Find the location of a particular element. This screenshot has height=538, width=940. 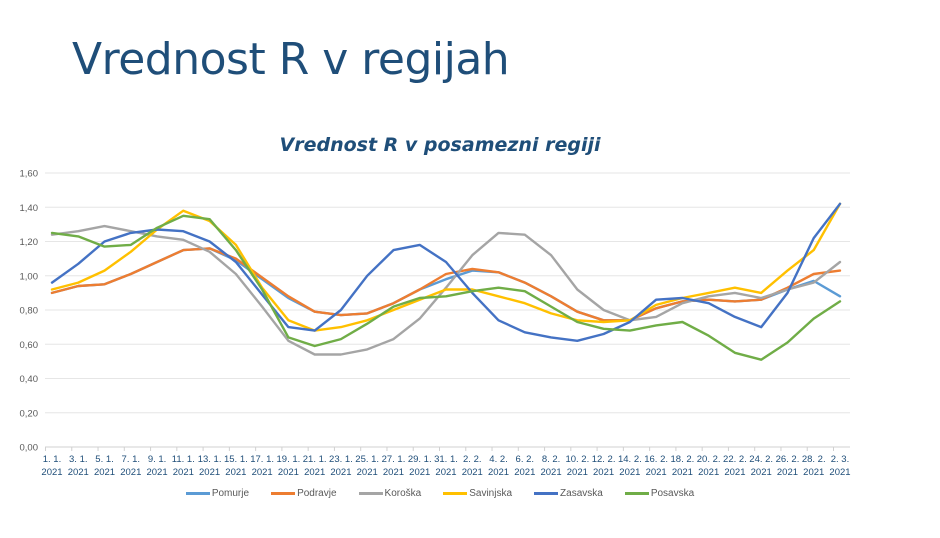

y-tick-label: 1,20 is located at coordinates (29, 242).